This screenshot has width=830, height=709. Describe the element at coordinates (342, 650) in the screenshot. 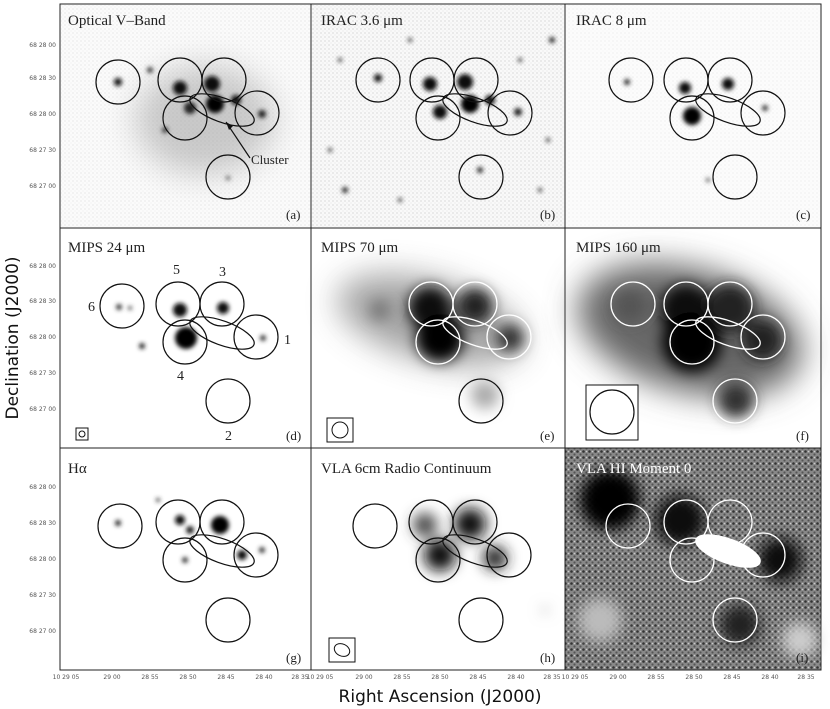

I see `beam-box-h` at that location.